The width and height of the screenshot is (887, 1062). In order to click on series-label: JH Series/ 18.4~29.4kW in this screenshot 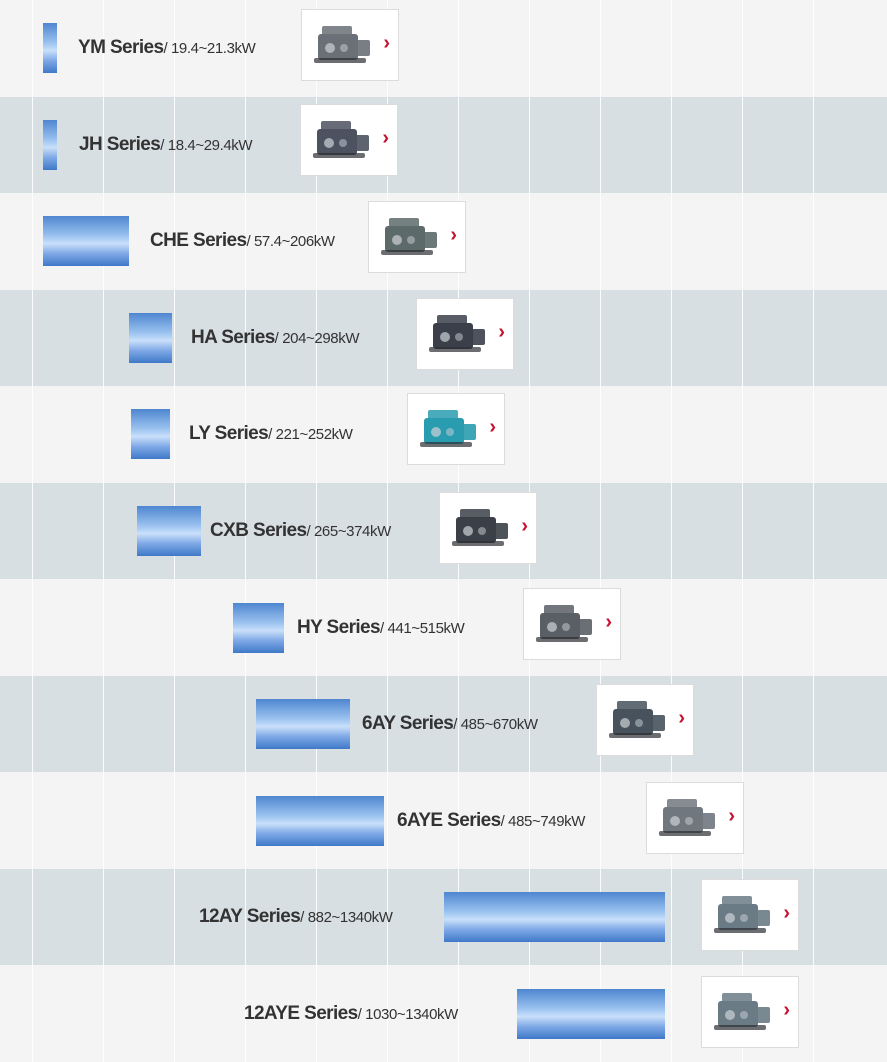, I will do `click(166, 145)`.